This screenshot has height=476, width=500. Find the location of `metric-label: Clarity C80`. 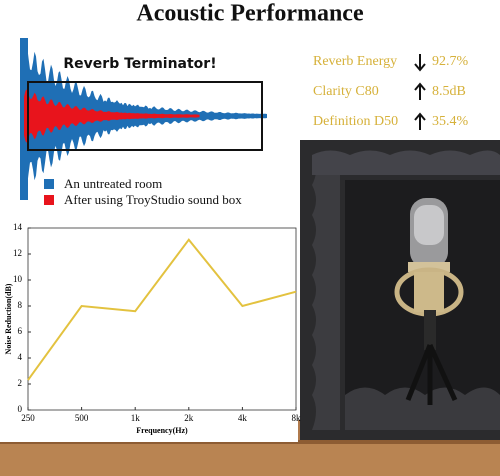

metric-label: Clarity C80 is located at coordinates (346, 91).